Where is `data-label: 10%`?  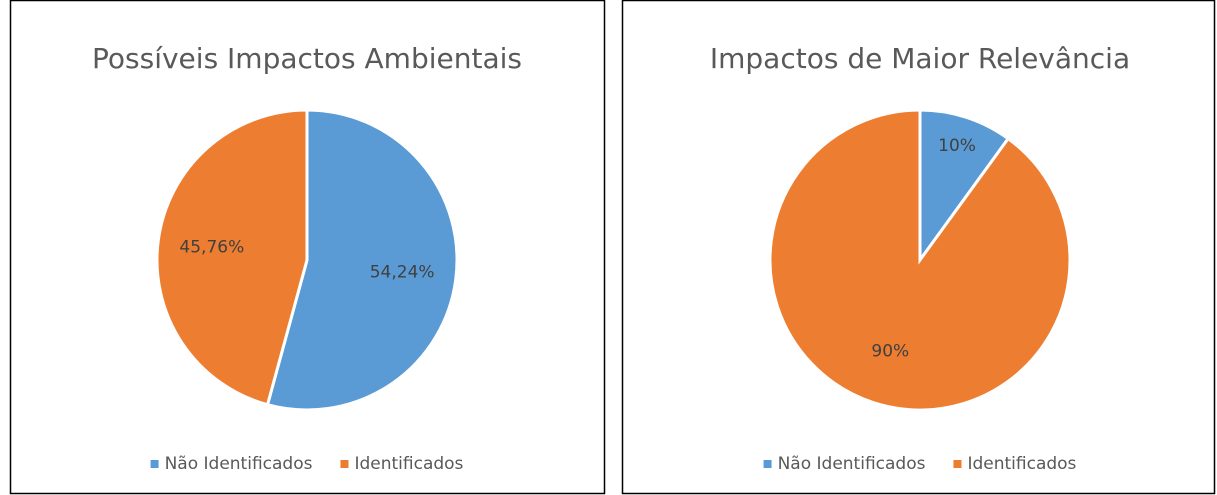 data-label: 10% is located at coordinates (957, 146).